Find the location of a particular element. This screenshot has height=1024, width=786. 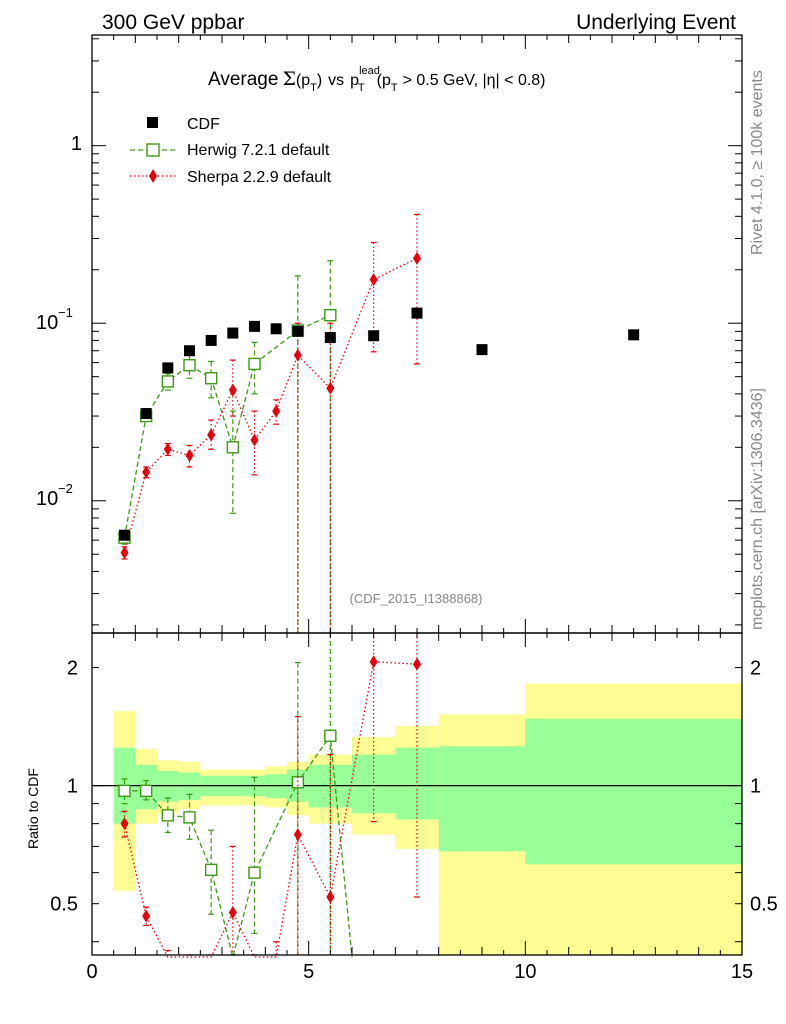

title-cut-open: (p is located at coordinates (384, 80).